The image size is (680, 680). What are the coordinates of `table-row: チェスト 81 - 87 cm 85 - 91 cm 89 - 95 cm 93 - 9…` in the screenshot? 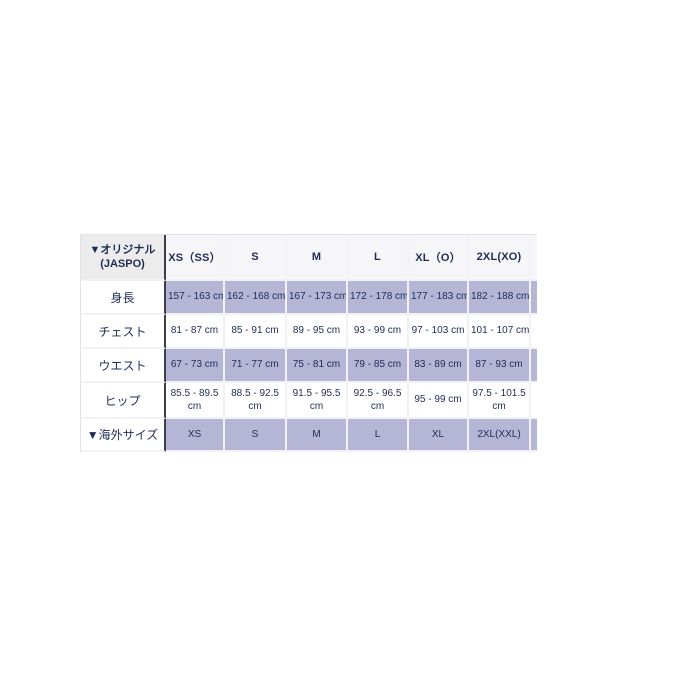 It's located at (309, 332).